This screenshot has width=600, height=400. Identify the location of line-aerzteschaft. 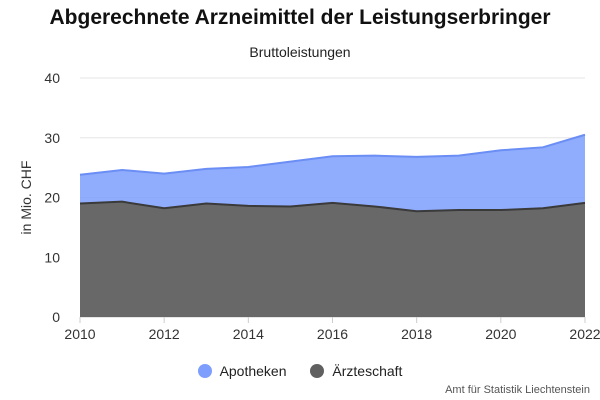
(332, 206).